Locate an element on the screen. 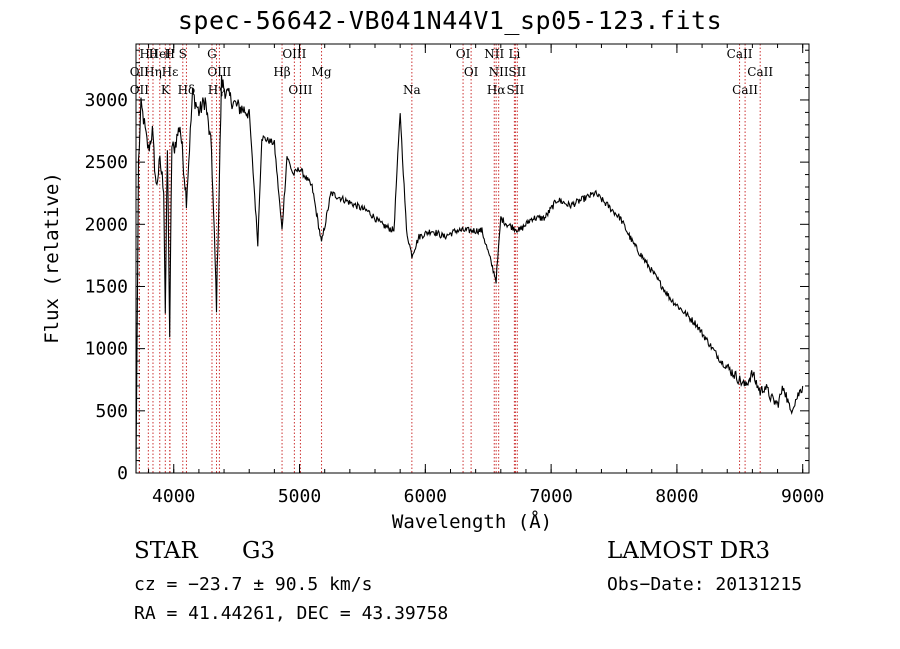 The image size is (900, 649). line-marker-label: Na is located at coordinates (412, 90).